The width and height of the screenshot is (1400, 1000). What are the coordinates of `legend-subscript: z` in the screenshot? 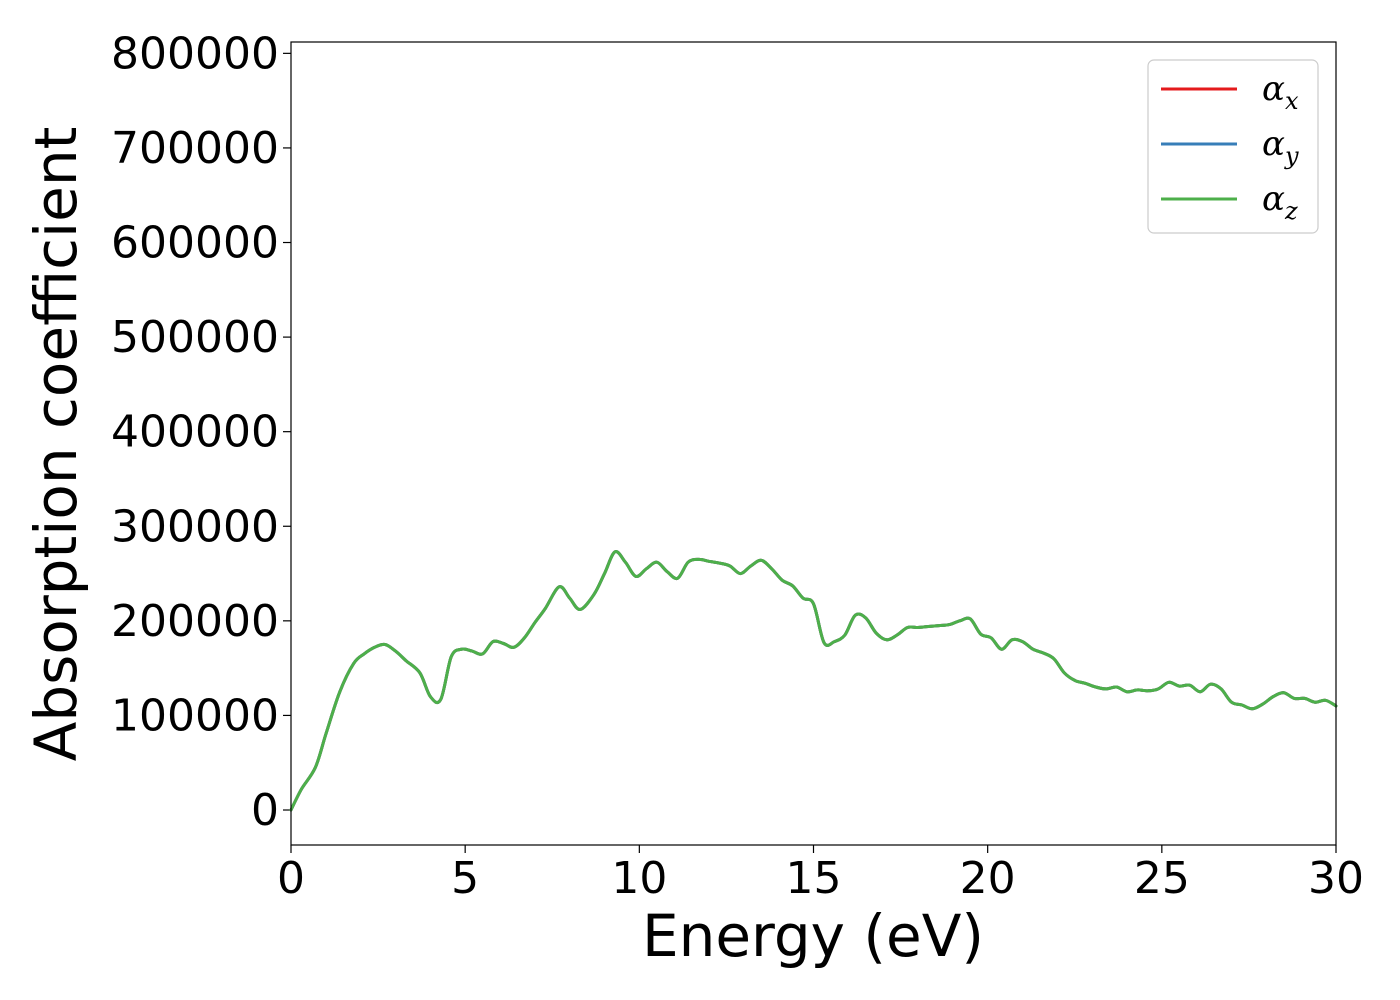 It's located at (1291, 211).